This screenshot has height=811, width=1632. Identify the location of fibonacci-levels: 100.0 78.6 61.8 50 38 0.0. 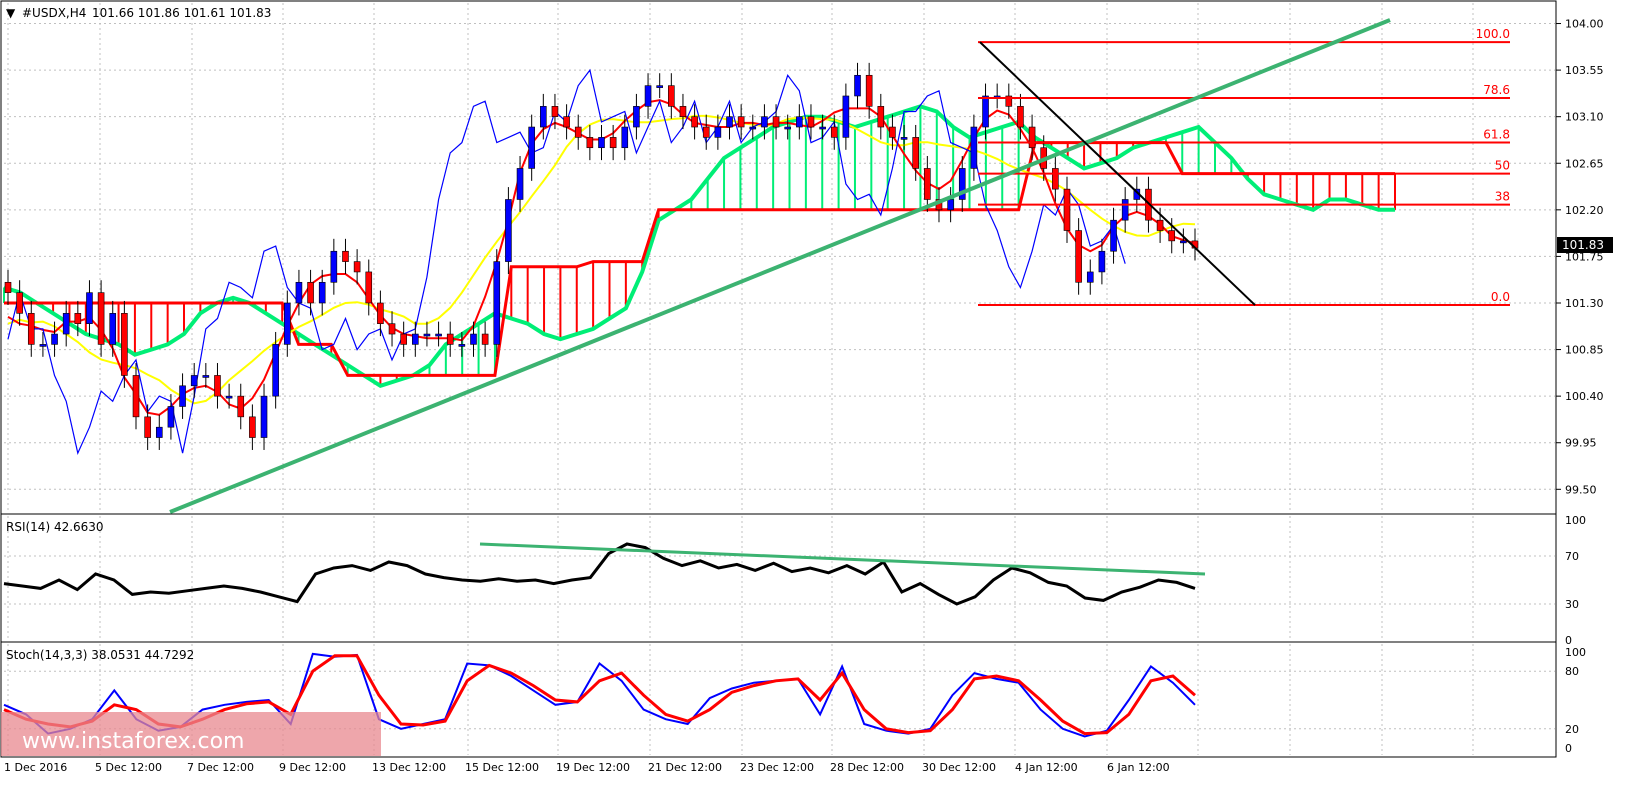
(1244, 167).